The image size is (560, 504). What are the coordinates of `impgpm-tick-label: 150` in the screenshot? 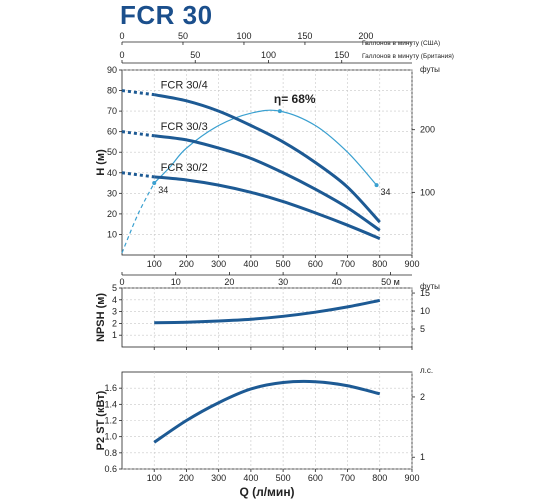 It's located at (341, 55).